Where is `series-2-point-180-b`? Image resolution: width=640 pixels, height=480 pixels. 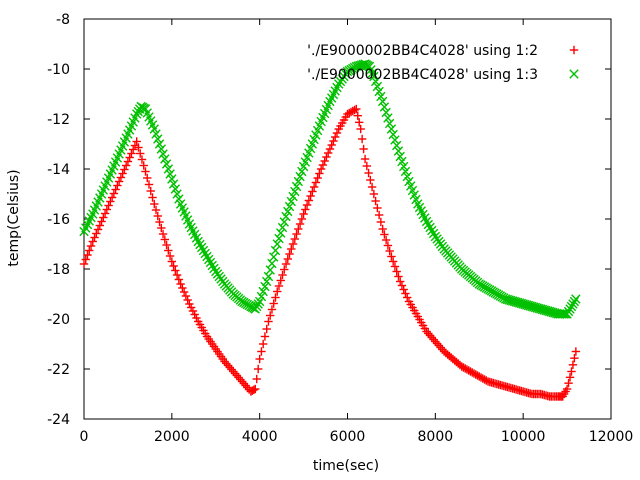 series-2-point-180-b is located at coordinates (395, 140).